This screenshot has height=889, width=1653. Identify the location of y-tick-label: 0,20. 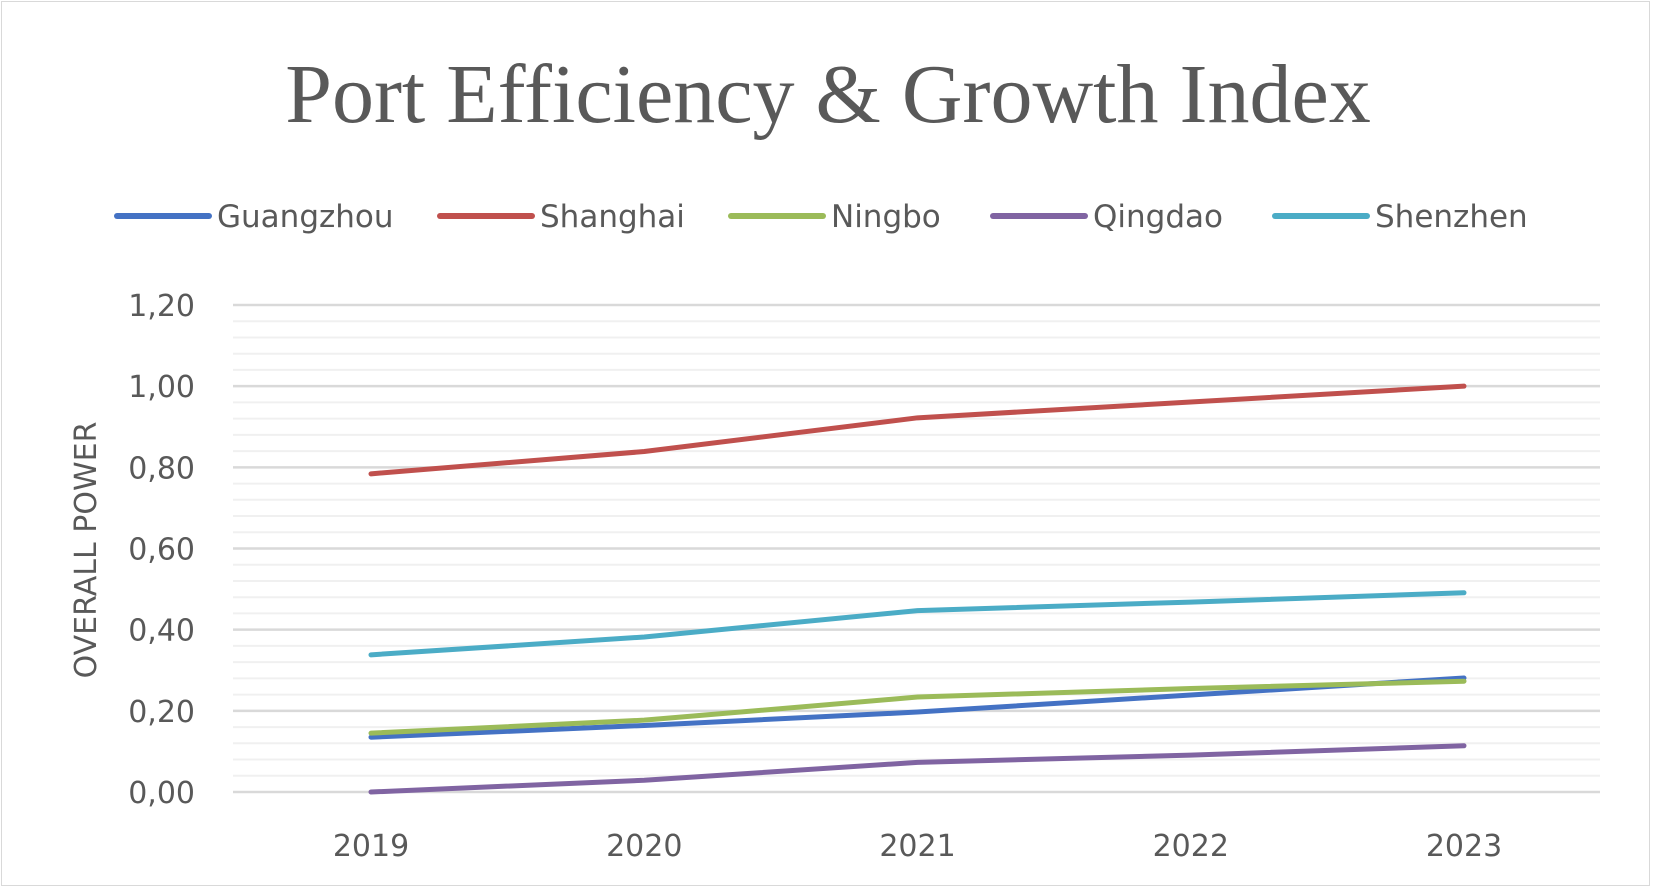
(161, 712).